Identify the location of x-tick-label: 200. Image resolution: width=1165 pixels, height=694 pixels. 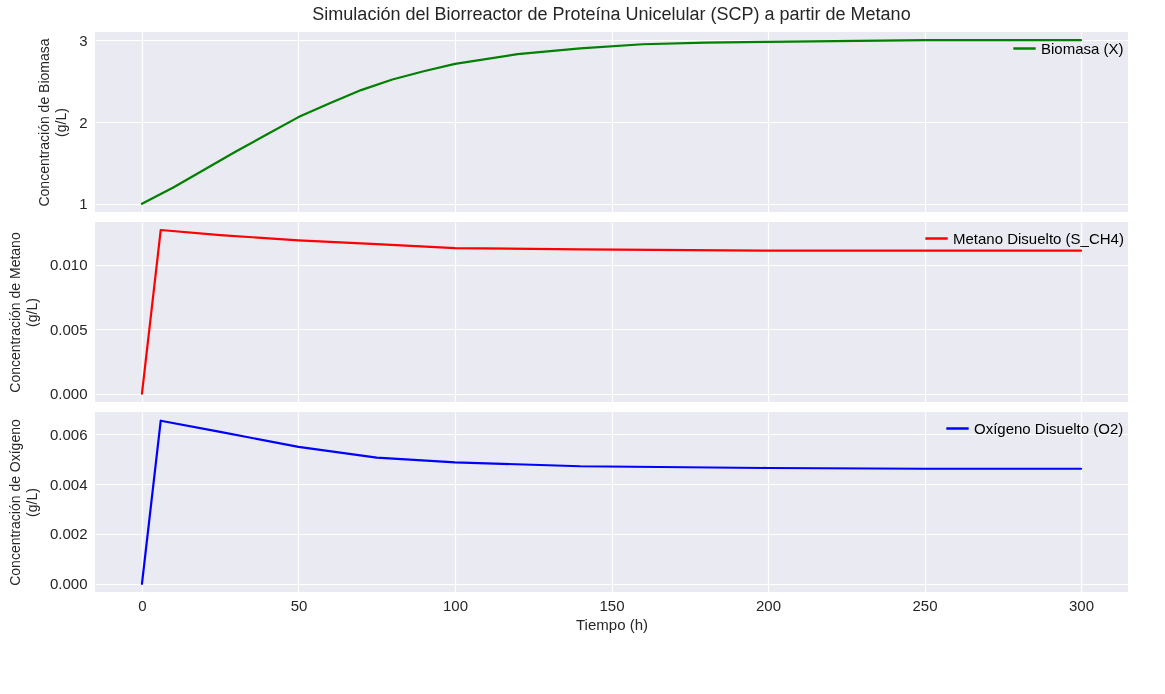
(769, 605).